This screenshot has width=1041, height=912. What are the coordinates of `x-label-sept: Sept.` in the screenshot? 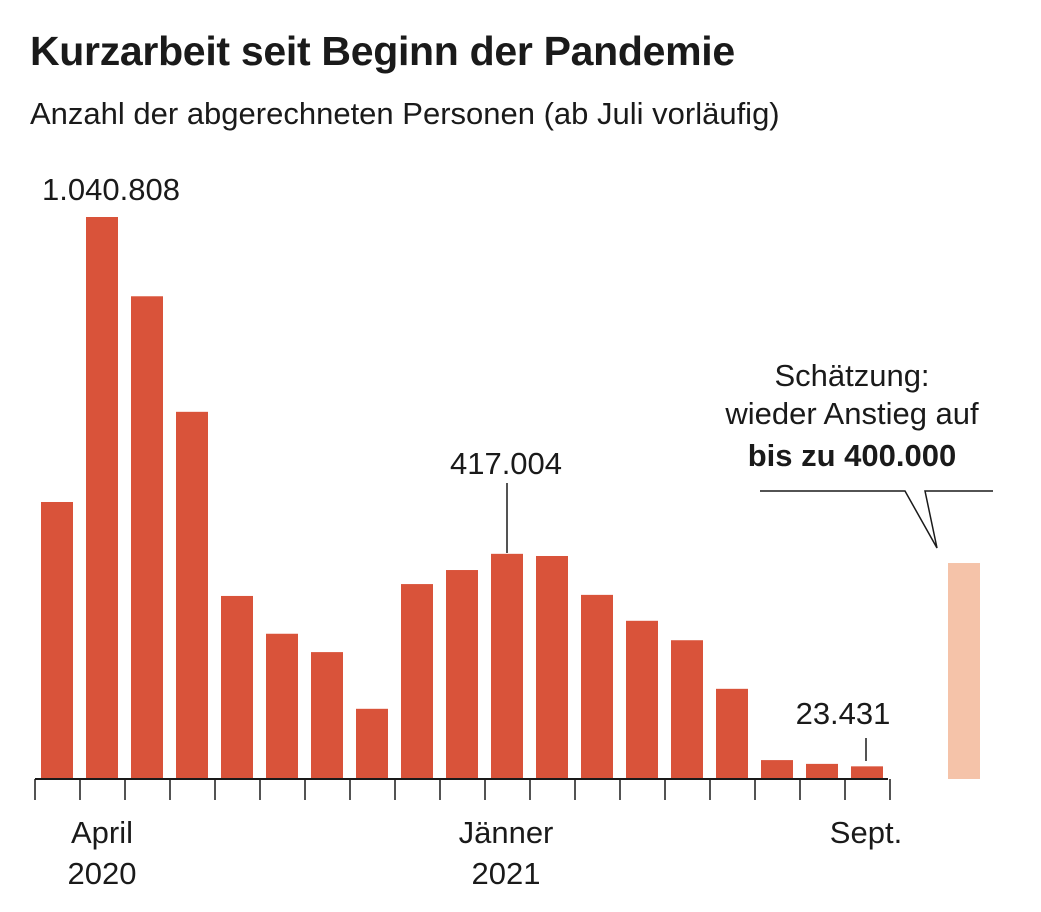 It's located at (866, 832).